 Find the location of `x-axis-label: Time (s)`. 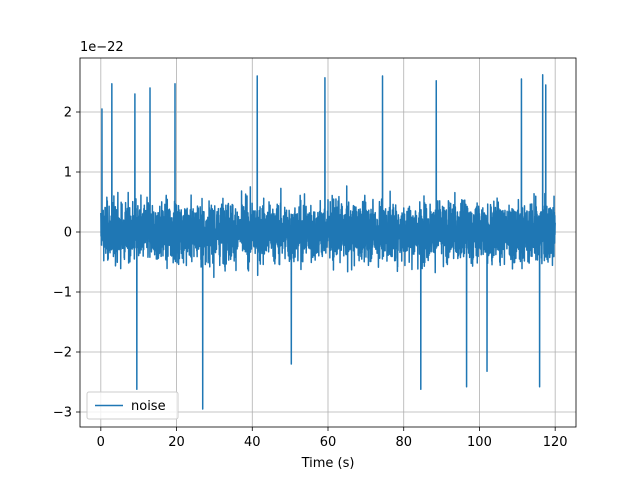

x-axis-label: Time (s) is located at coordinates (328, 463).